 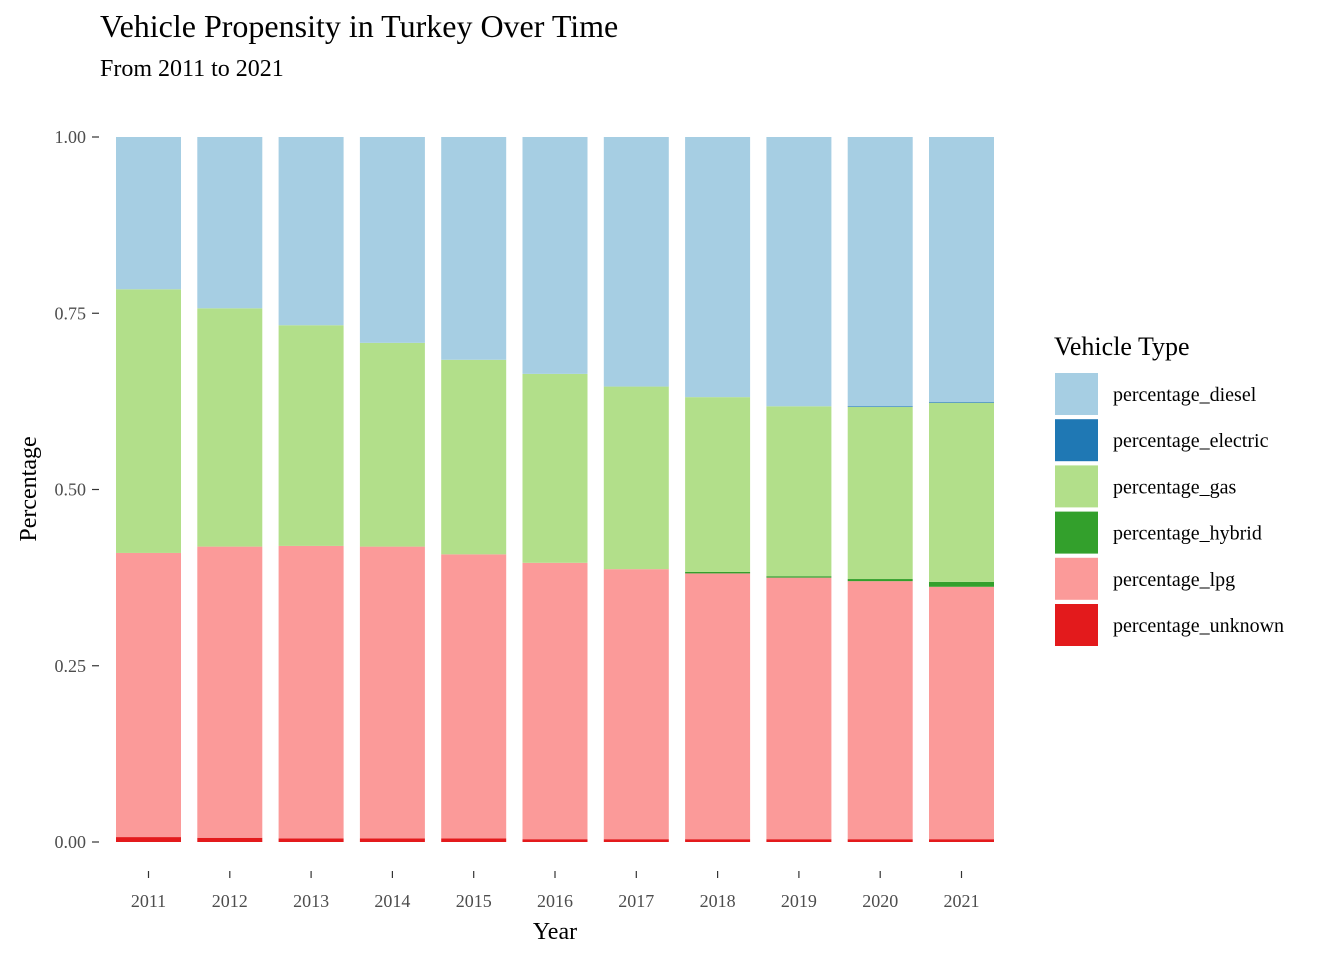 What do you see at coordinates (1191, 441) in the screenshot?
I see `legend-label-percentage-electric: percentage_electric` at bounding box center [1191, 441].